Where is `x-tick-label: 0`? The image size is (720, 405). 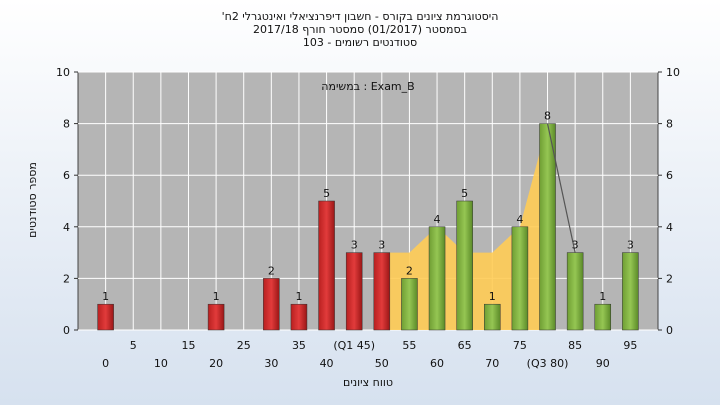
x-tick-label: 0 is located at coordinates (105, 363).